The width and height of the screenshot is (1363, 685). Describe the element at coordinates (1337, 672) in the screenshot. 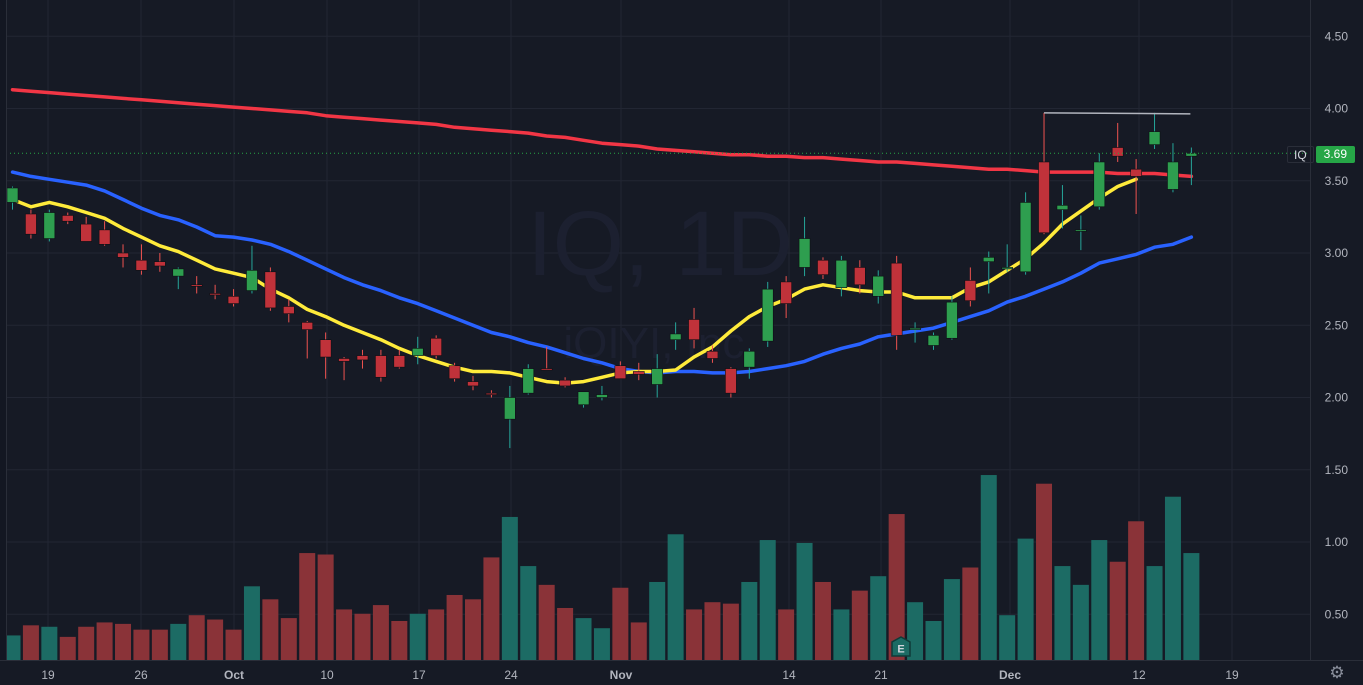

I see `settings-gear-icon: ⚙` at that location.